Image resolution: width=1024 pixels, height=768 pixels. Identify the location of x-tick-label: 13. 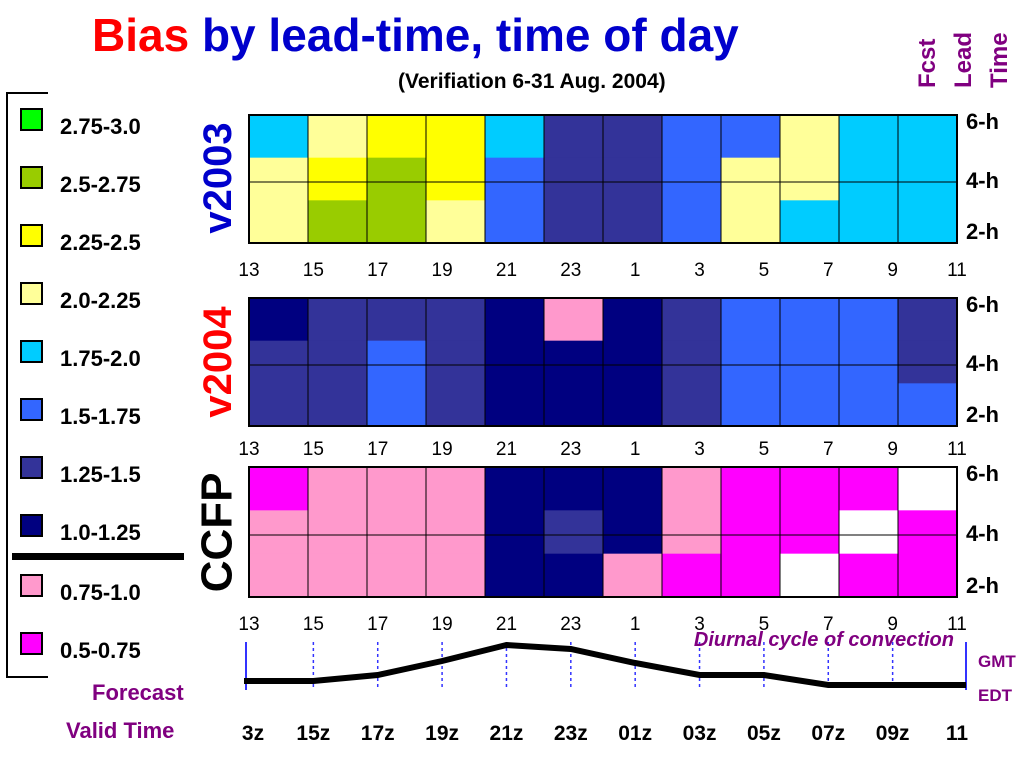
(248, 270).